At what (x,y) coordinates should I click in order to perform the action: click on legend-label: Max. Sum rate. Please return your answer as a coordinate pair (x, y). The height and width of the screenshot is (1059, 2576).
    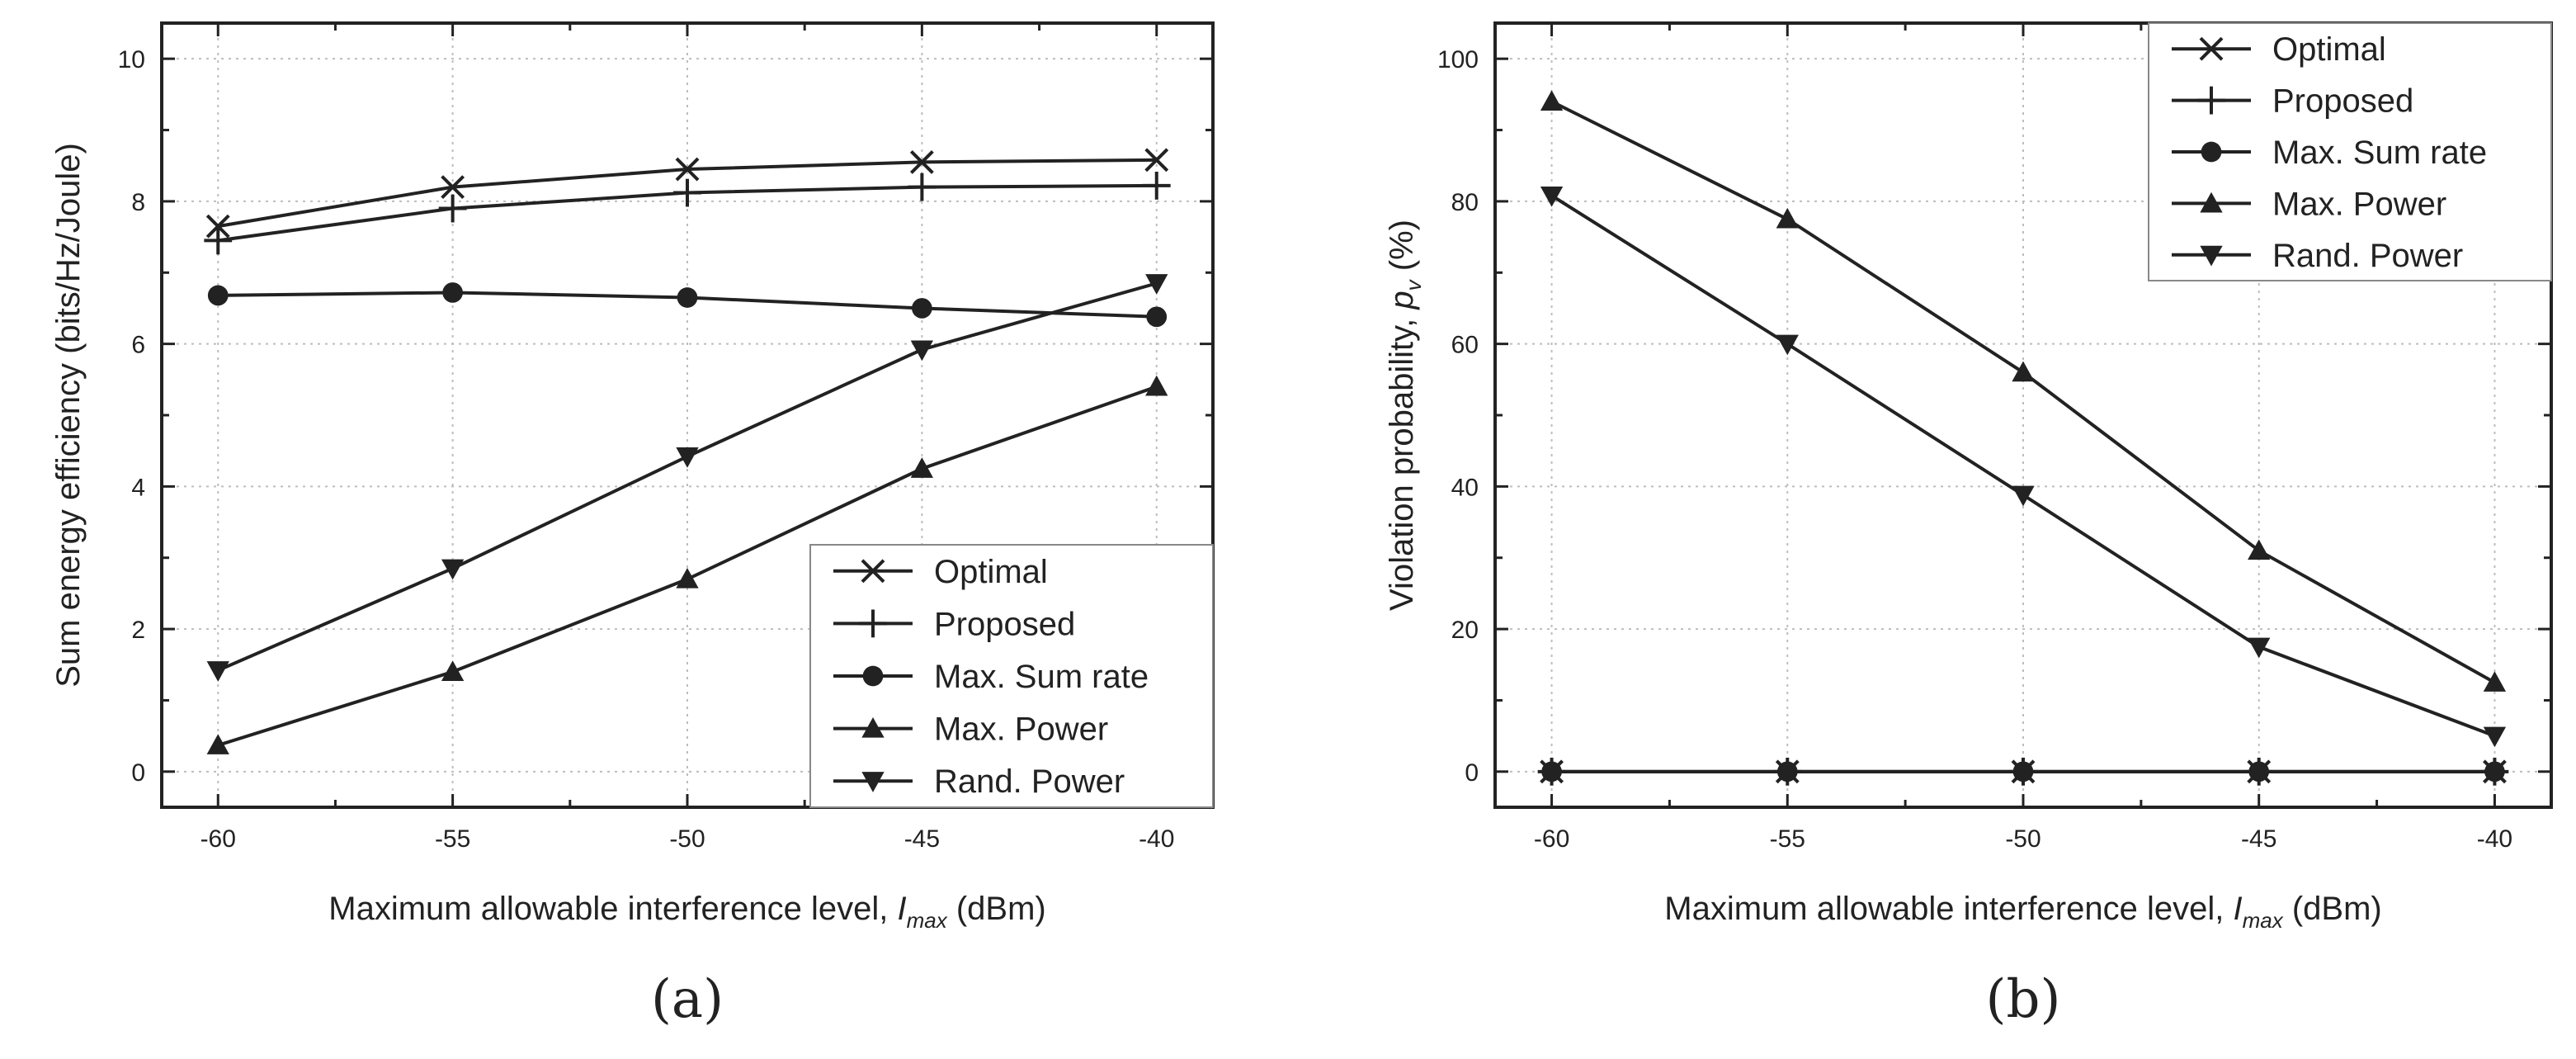
    Looking at the image, I should click on (2379, 153).